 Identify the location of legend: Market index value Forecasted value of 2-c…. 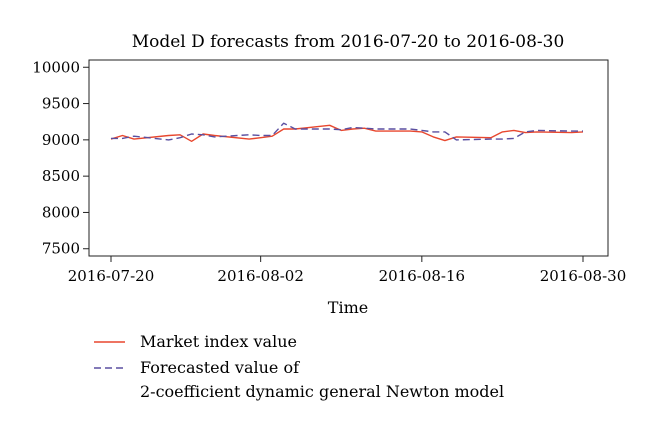
(299, 366).